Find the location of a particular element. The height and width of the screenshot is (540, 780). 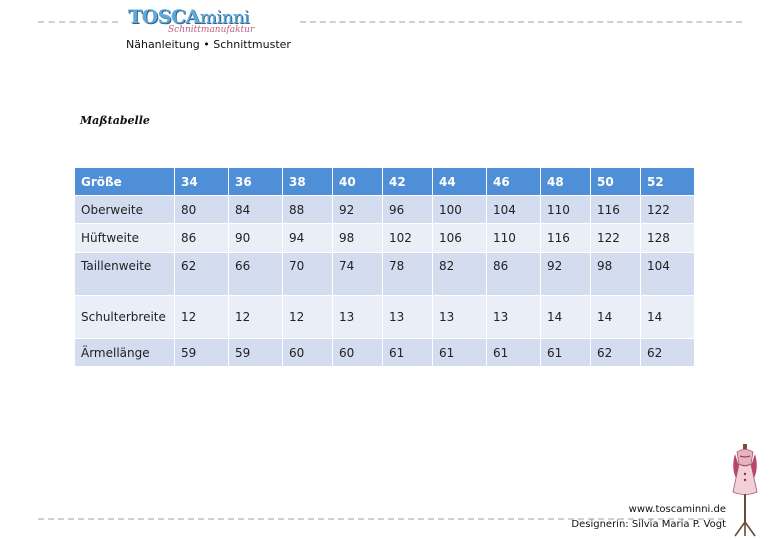

table-cell: 102 is located at coordinates (407, 238).